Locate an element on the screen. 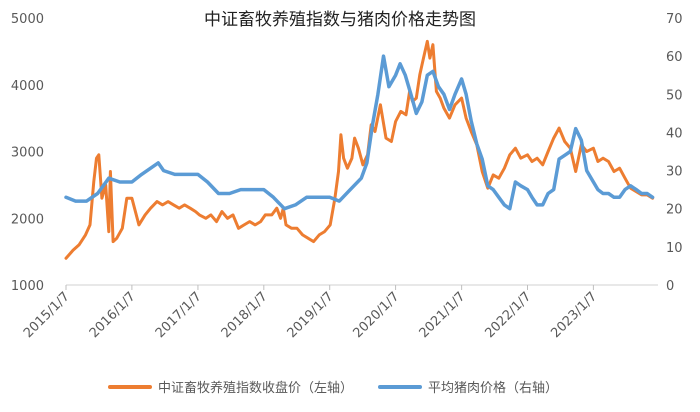 The image size is (700, 412). y-left-tick-label: 2000 is located at coordinates (27, 219).